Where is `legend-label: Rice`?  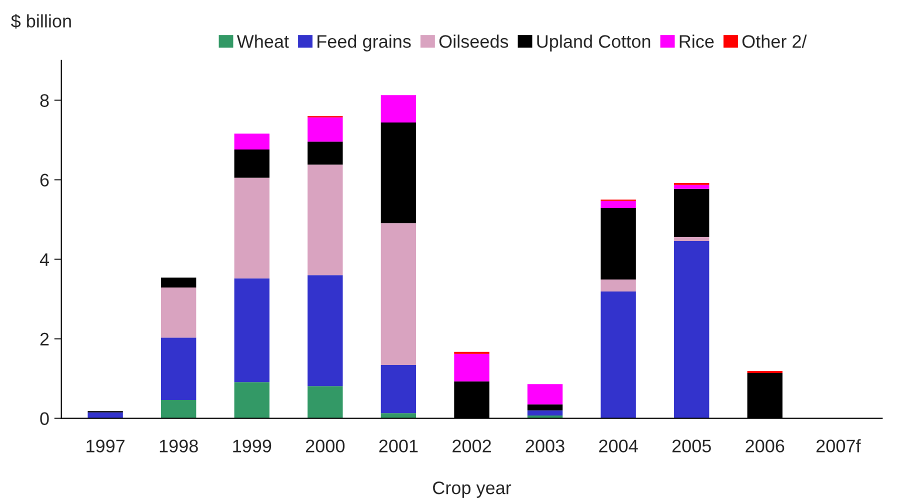
legend-label: Rice is located at coordinates (697, 41).